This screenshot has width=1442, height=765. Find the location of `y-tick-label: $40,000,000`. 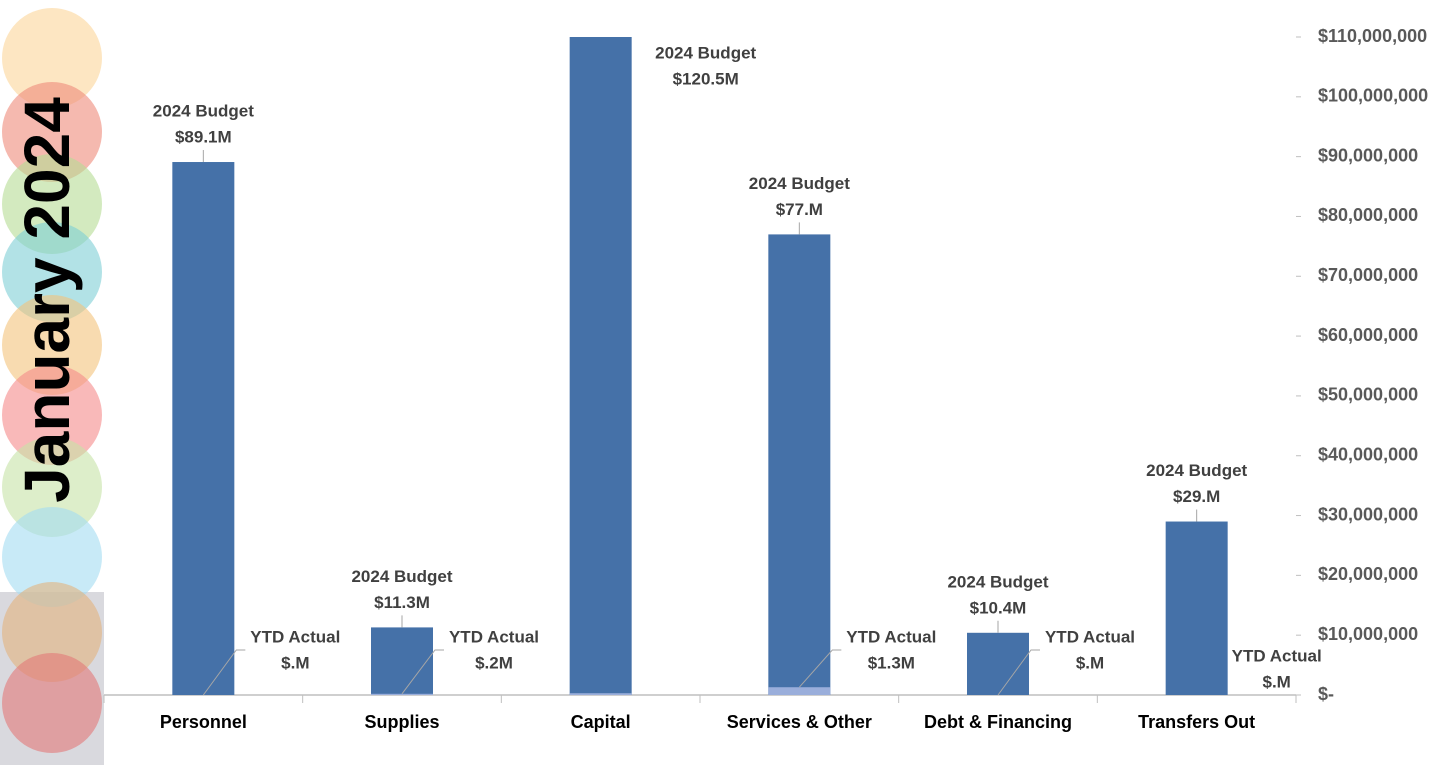

y-tick-label: $40,000,000 is located at coordinates (1368, 454).